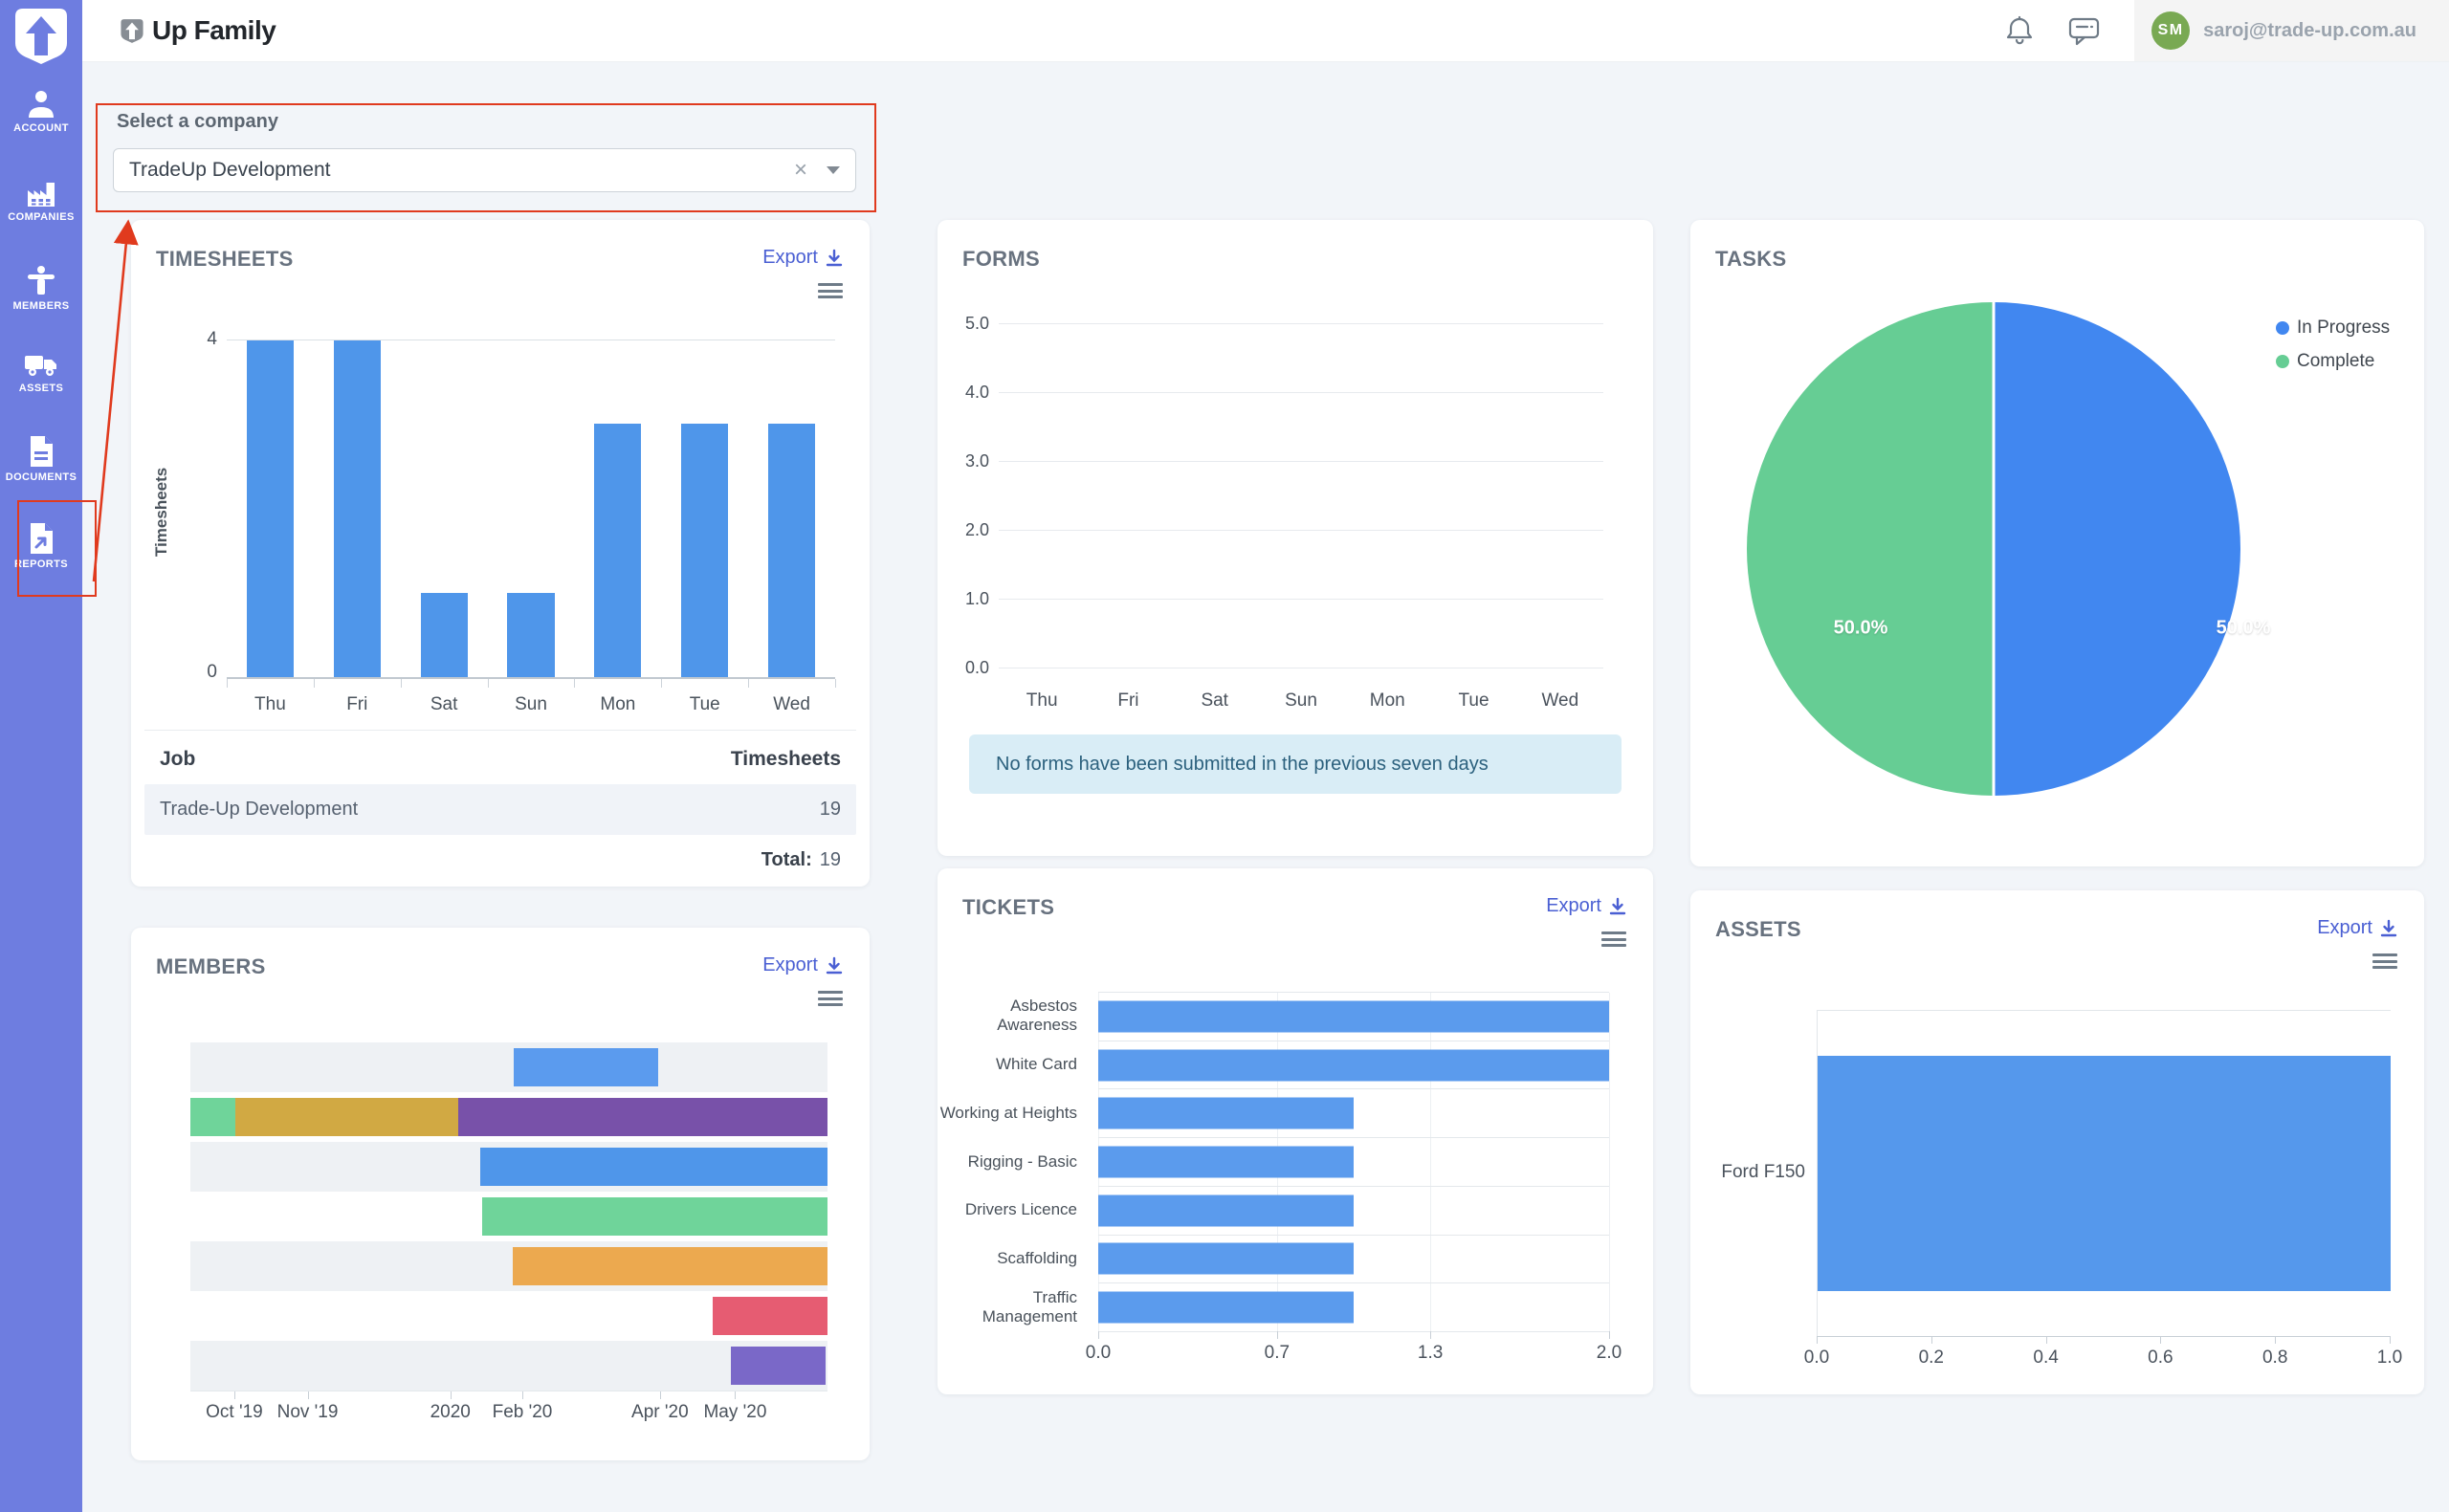 The image size is (2449, 1512). Describe the element at coordinates (2333, 345) in the screenshot. I see `chart-legend: In Progress Complete` at that location.